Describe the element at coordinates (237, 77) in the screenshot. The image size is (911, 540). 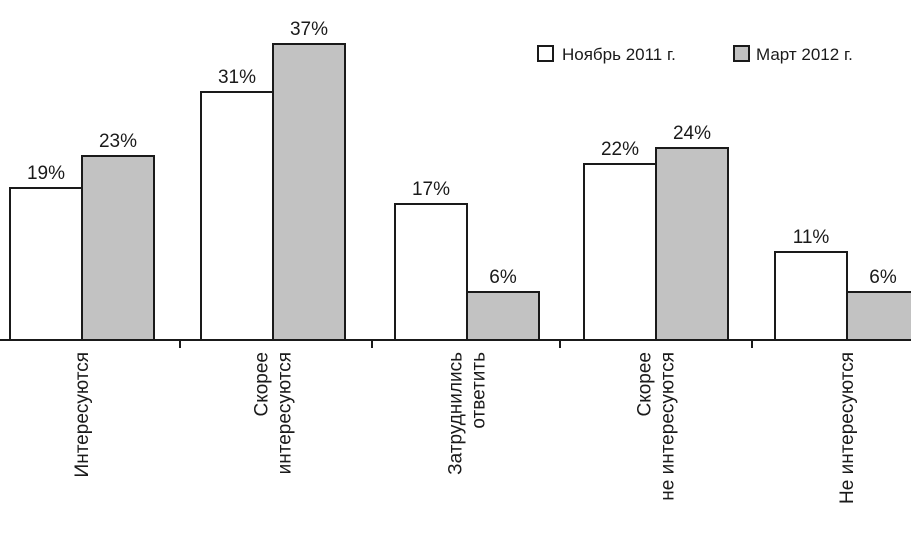
I see `value-label-november-2011-2: 31%` at that location.